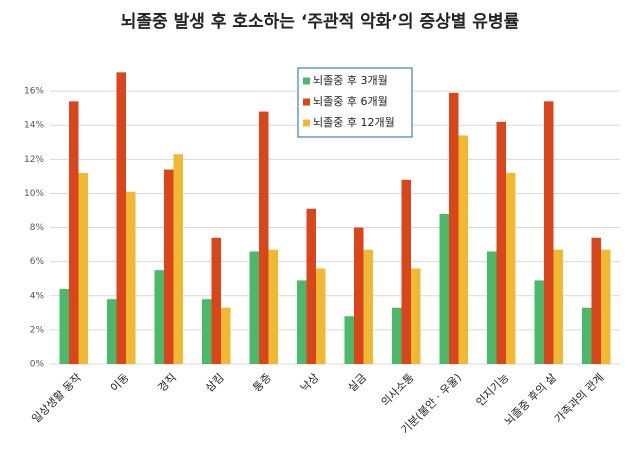  Describe the element at coordinates (34, 92) in the screenshot. I see `y-tick-label: 16%` at that location.